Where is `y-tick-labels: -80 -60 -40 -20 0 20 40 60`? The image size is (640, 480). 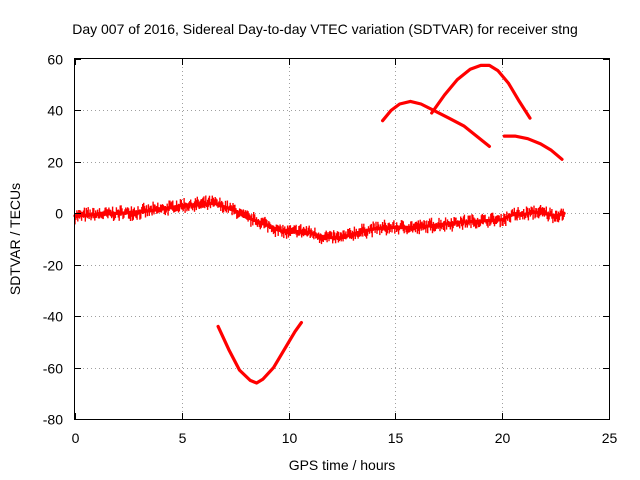
y-tick-labels: -80 -60 -40 -20 0 20 40 60 is located at coordinates (53, 240).